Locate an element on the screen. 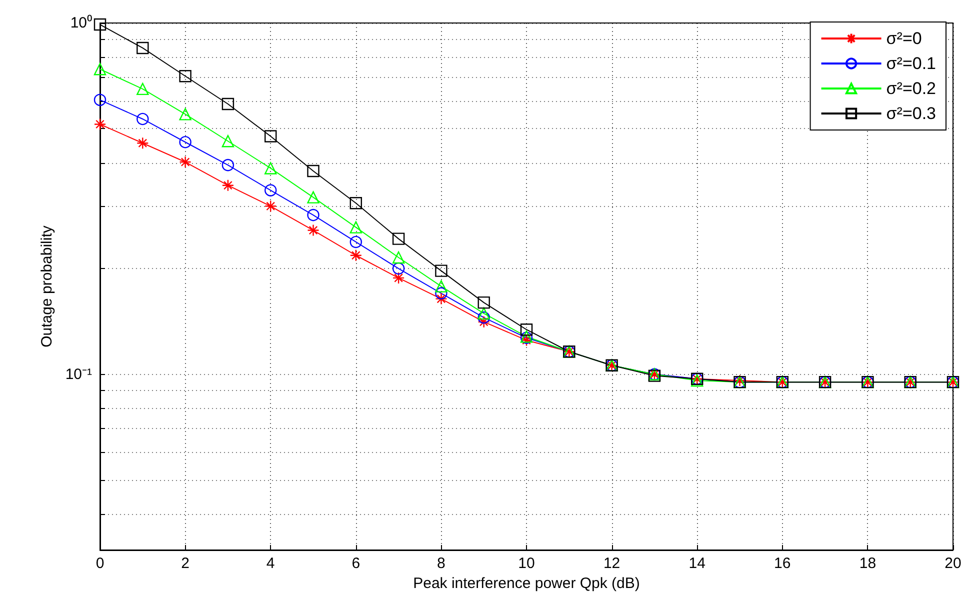 This screenshot has height=613, width=966. y-tick-label: 10⁻¹ is located at coordinates (78, 374).